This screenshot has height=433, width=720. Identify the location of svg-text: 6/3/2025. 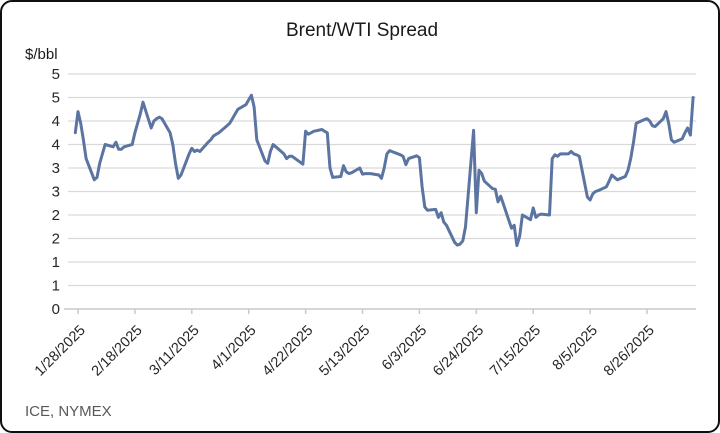
(404, 348).